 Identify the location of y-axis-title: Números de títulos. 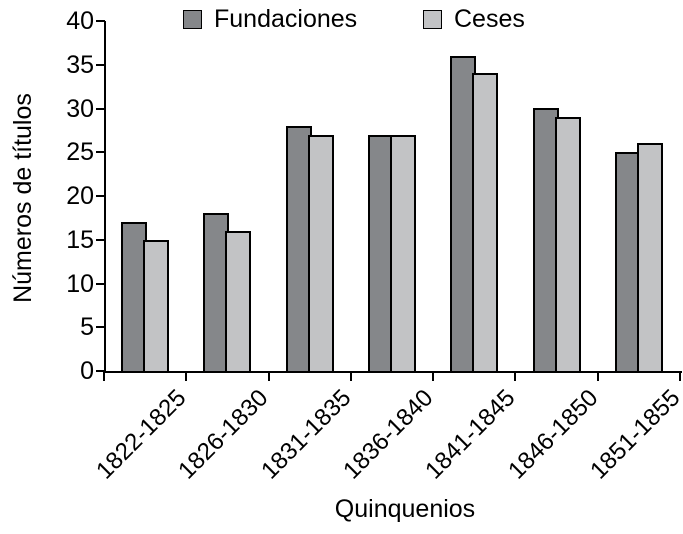
(23, 198).